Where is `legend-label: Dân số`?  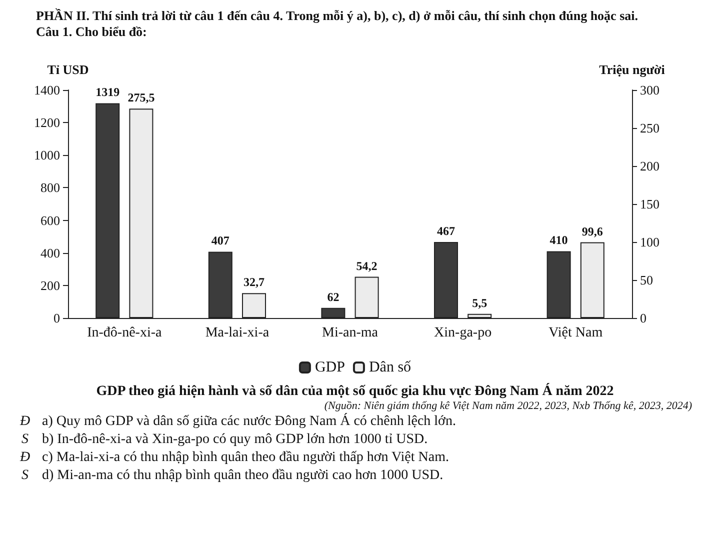
legend-label: Dân số is located at coordinates (390, 368).